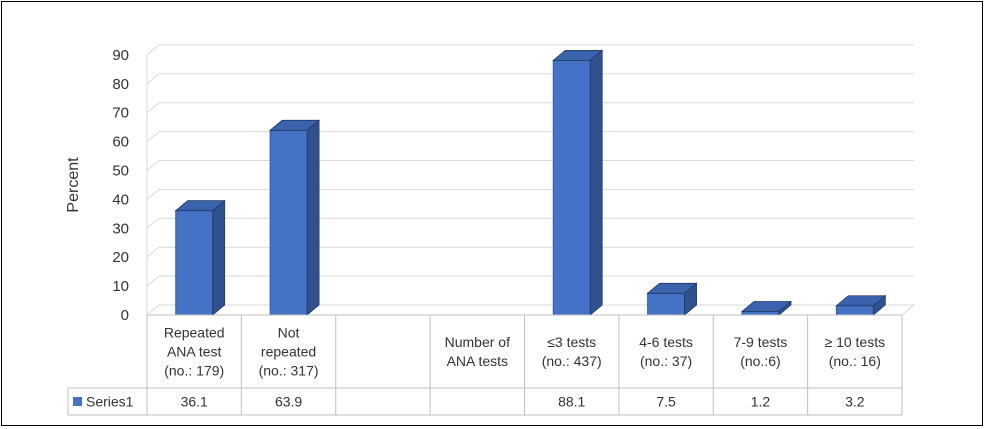 This screenshot has height=429, width=986. What do you see at coordinates (77, 401) in the screenshot?
I see `legend-key-series1` at bounding box center [77, 401].